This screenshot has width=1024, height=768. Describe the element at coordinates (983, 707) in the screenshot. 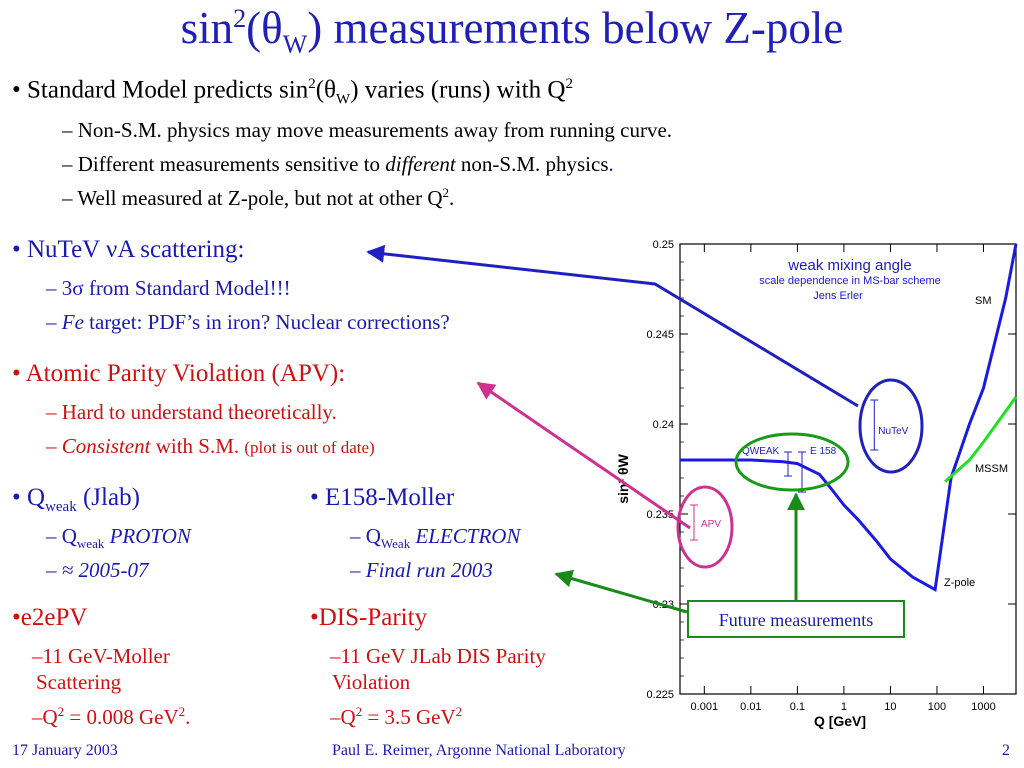

I see `x-tick-label: 1000` at that location.